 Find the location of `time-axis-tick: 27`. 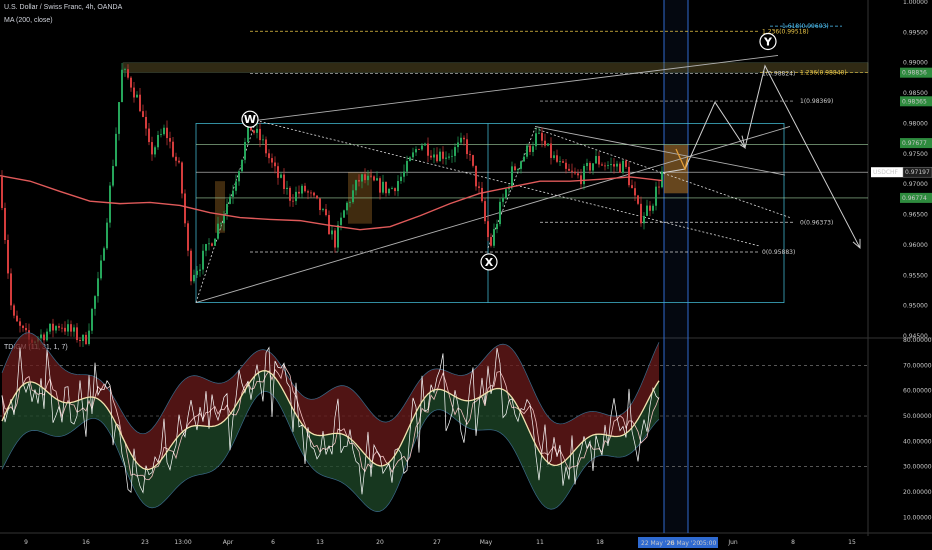

time-axis-tick: 27 is located at coordinates (437, 542).